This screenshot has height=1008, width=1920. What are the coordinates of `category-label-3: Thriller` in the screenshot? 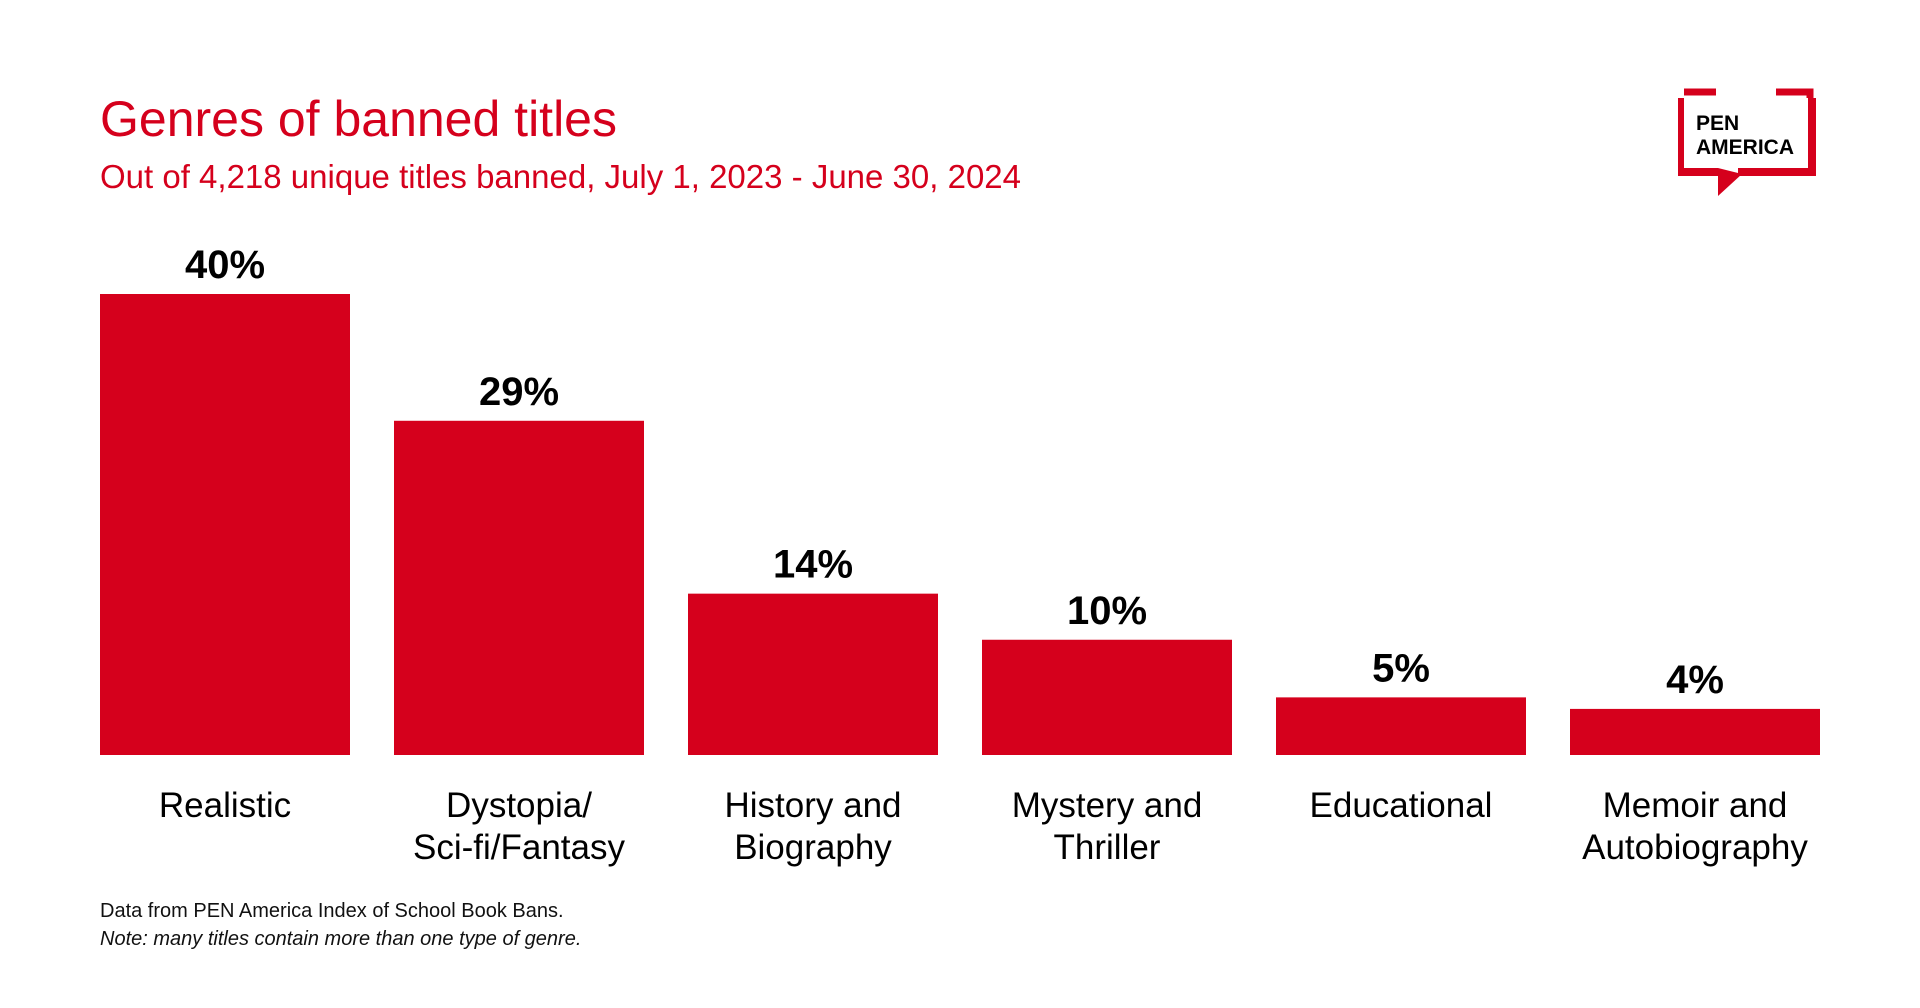 It's located at (1107, 847).